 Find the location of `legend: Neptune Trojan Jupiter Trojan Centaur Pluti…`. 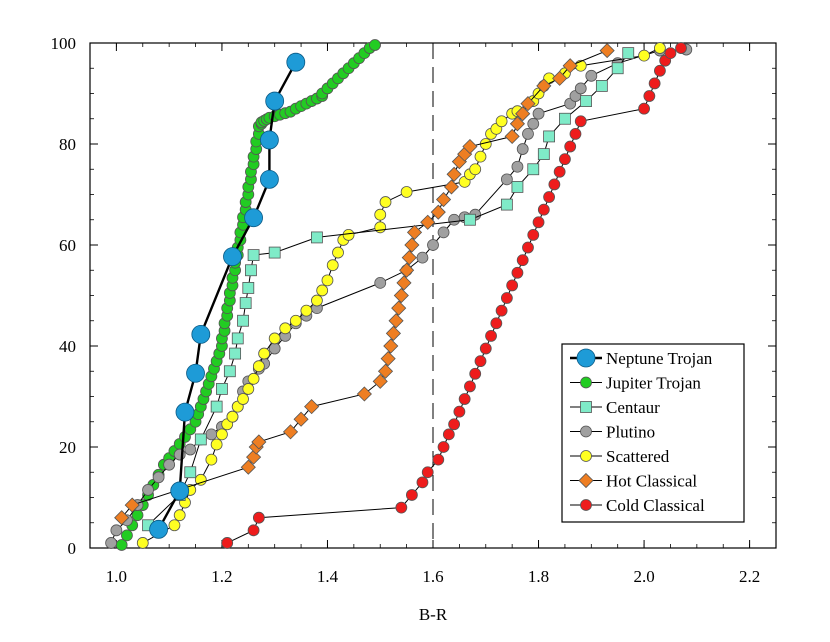

legend: Neptune Trojan Jupiter Trojan Centaur Pluti… is located at coordinates (653, 433).